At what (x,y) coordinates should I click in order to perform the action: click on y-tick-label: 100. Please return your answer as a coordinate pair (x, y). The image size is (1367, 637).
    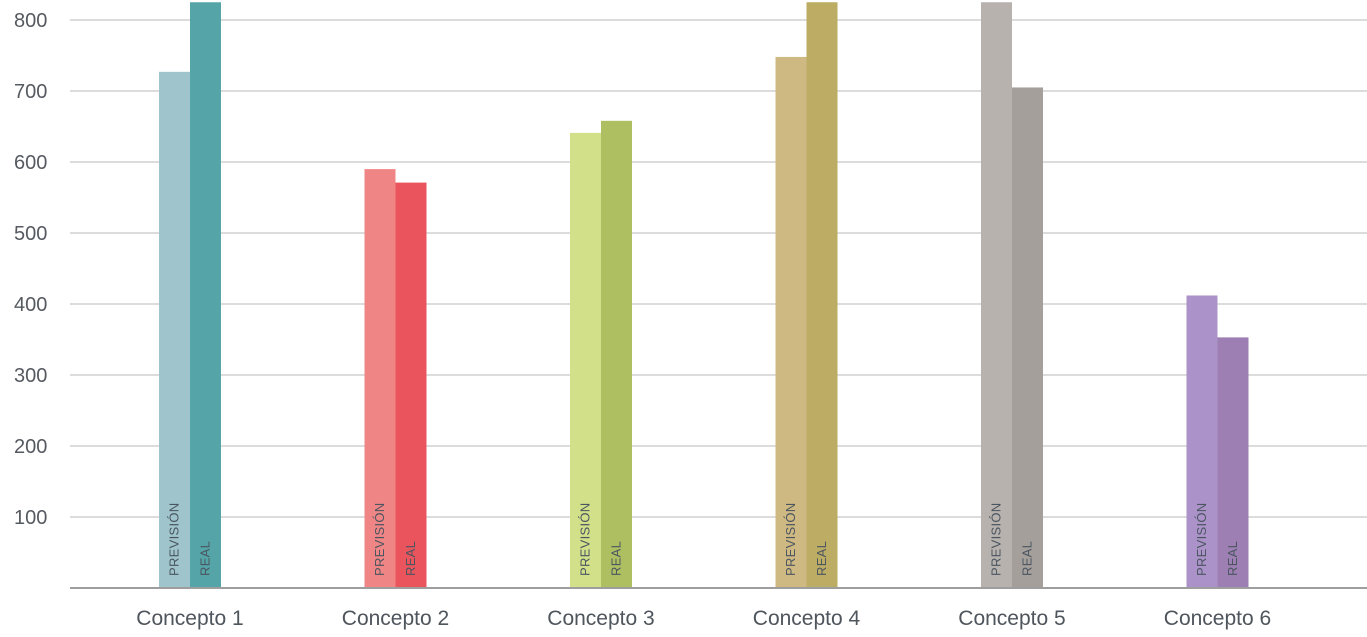
    Looking at the image, I should click on (30, 518).